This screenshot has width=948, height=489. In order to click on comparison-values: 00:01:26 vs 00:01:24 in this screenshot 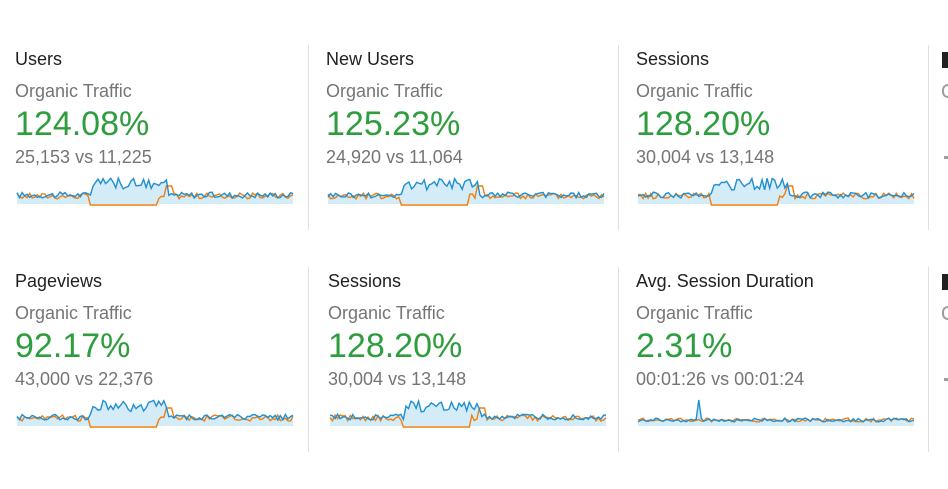, I will do `click(720, 379)`.